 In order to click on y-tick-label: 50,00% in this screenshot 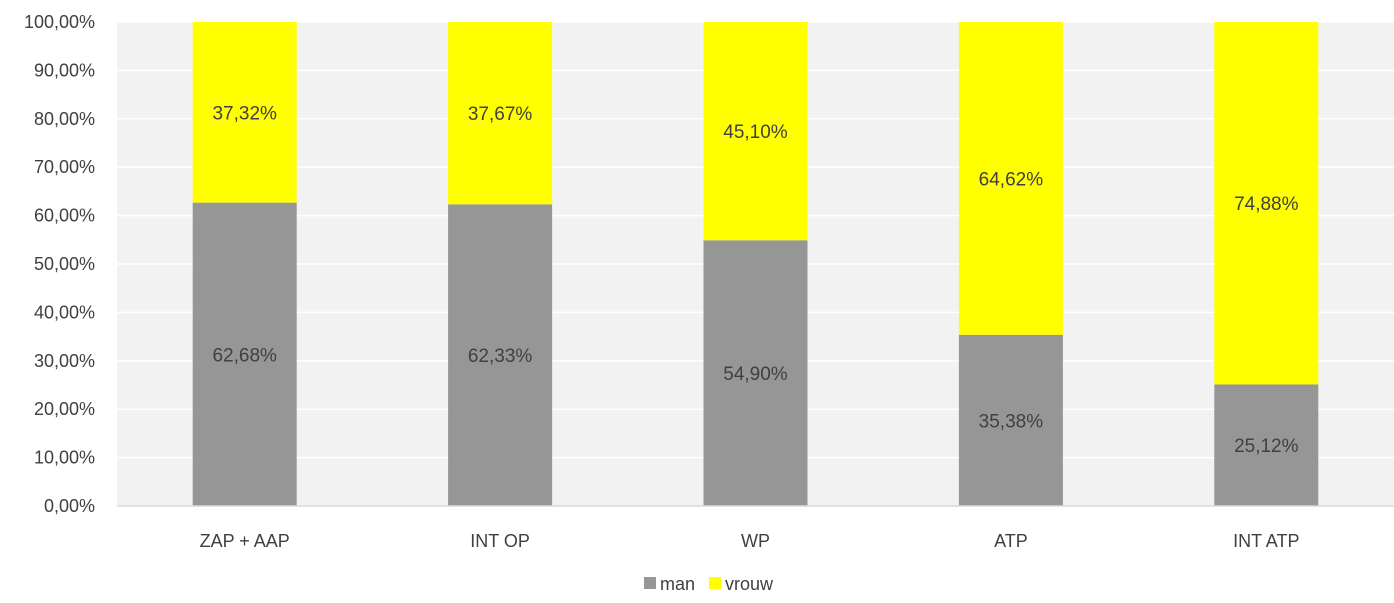, I will do `click(64, 264)`.